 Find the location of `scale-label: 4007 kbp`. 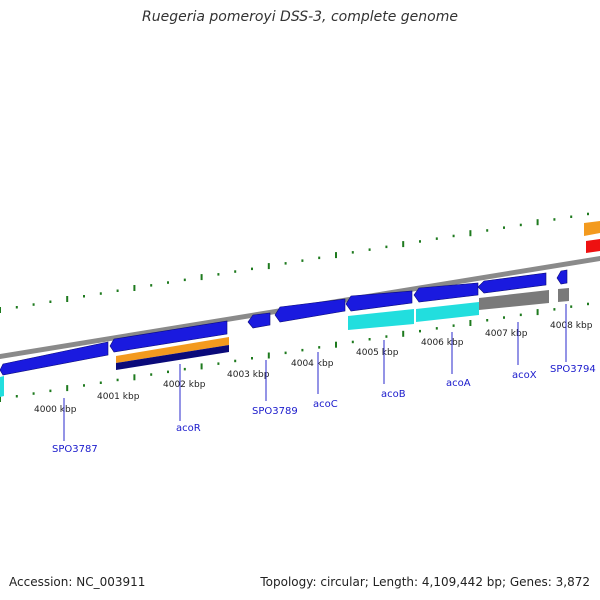

scale-label: 4007 kbp is located at coordinates (506, 334).